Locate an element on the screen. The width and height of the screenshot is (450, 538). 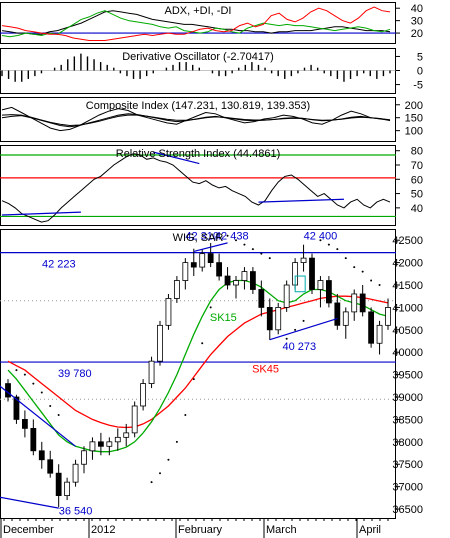
y-tick-label: 80 is located at coordinates (417, 152).